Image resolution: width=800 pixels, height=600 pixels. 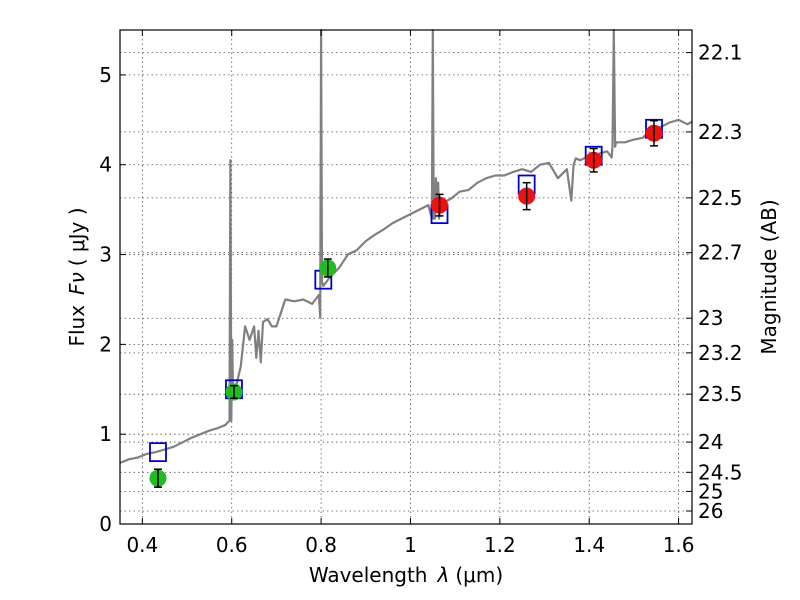 I want to click on y2-tick-label: 22.1, so click(x=720, y=53).